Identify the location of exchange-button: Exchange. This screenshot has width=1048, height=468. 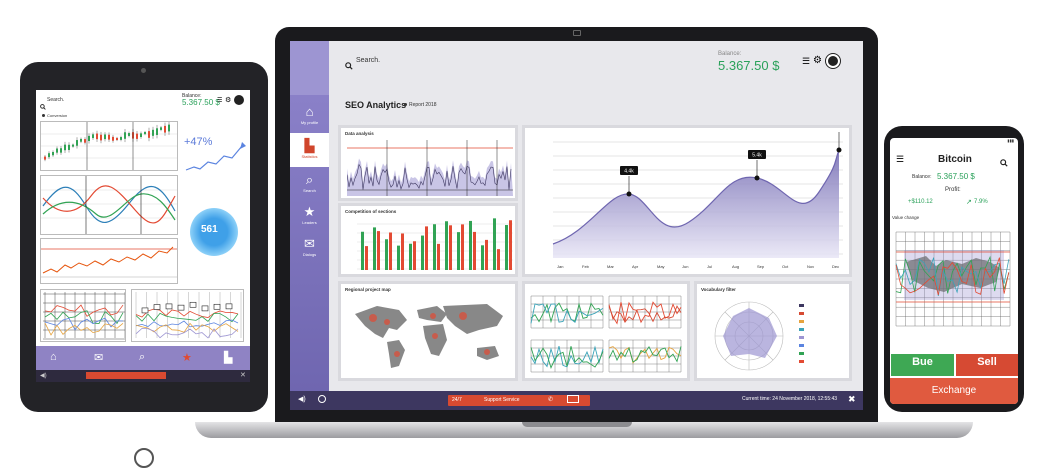
(954, 391).